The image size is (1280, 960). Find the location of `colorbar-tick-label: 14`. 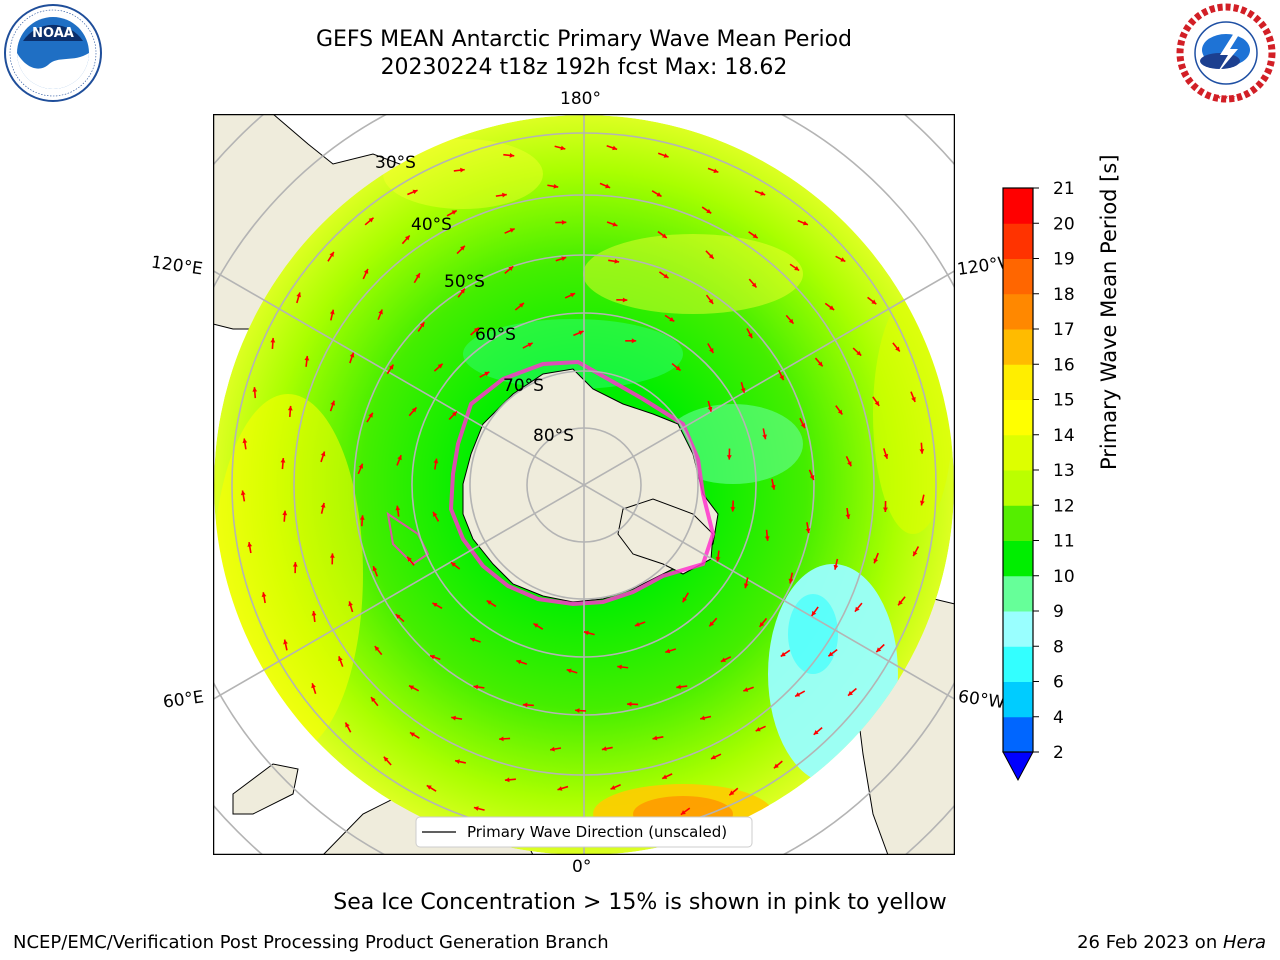

colorbar-tick-label: 14 is located at coordinates (1064, 436).